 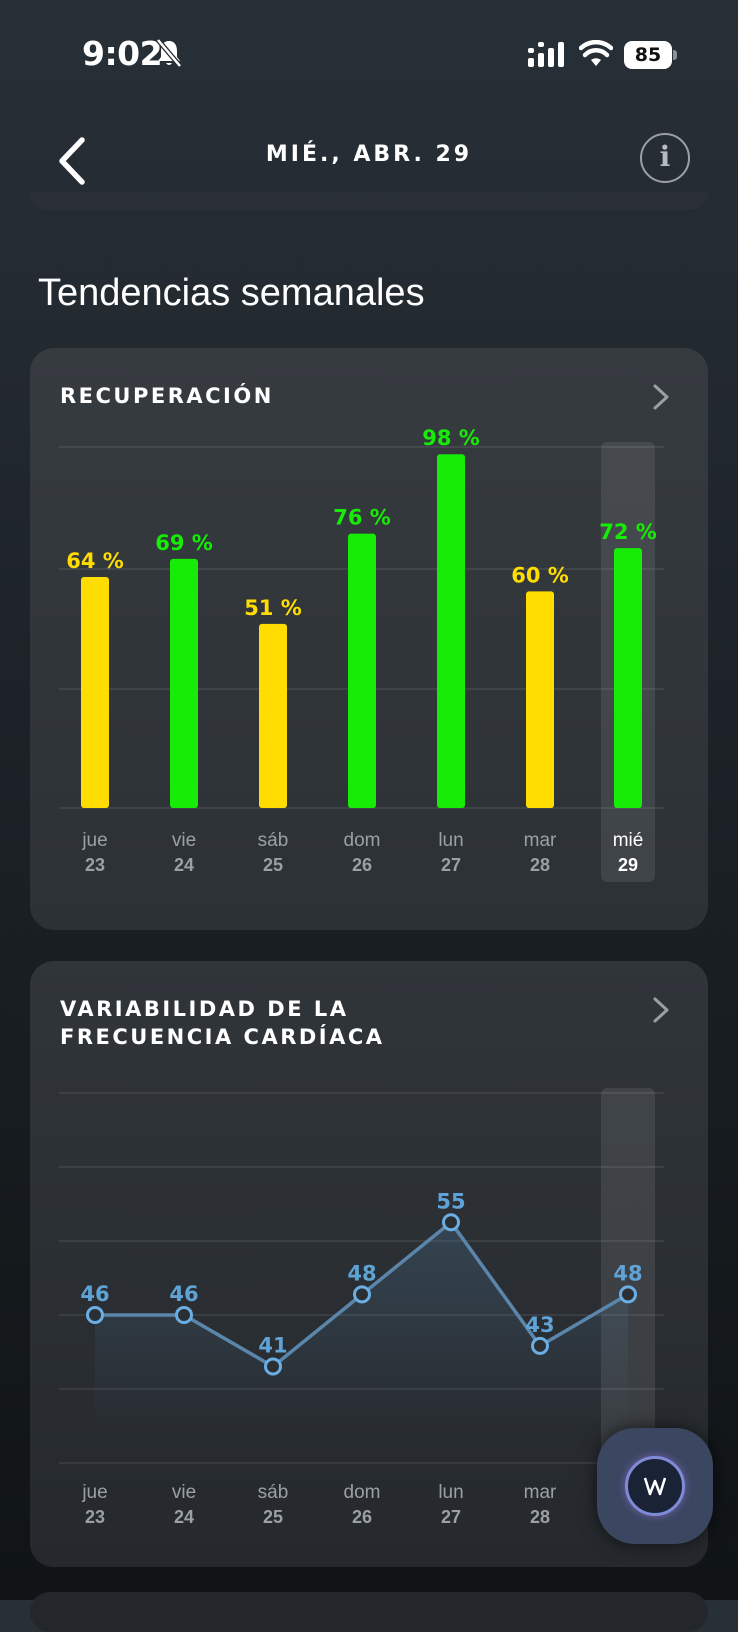 I want to click on hrv-title-line1: VARIABILIDAD DE LA, so click(x=204, y=1009).